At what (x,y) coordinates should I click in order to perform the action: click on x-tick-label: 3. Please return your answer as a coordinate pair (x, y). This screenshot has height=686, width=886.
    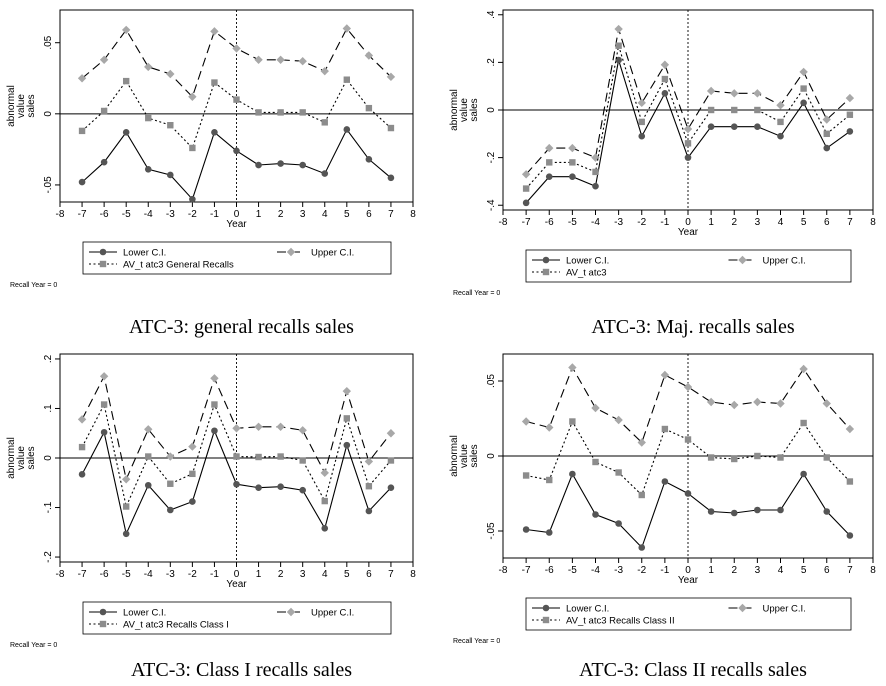
    Looking at the image, I should click on (303, 214).